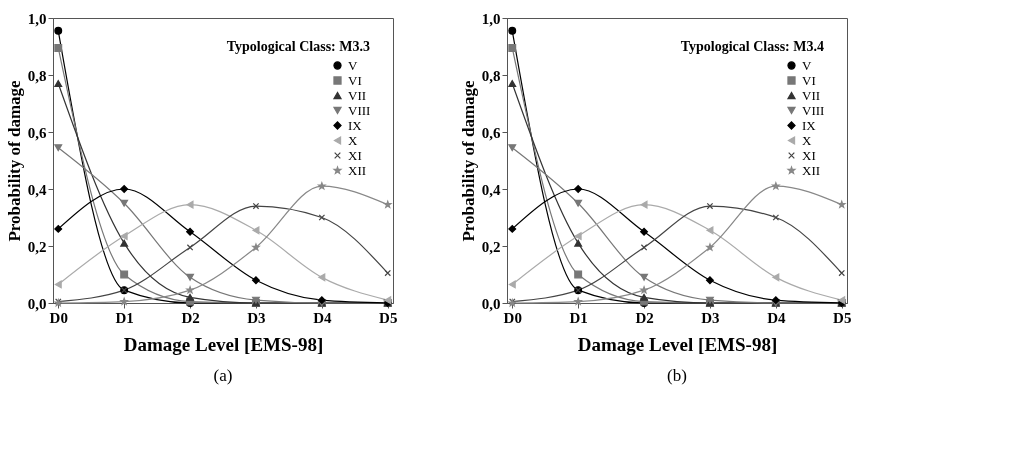 The width and height of the screenshot is (1016, 459). I want to click on text: (a), so click(223, 375).